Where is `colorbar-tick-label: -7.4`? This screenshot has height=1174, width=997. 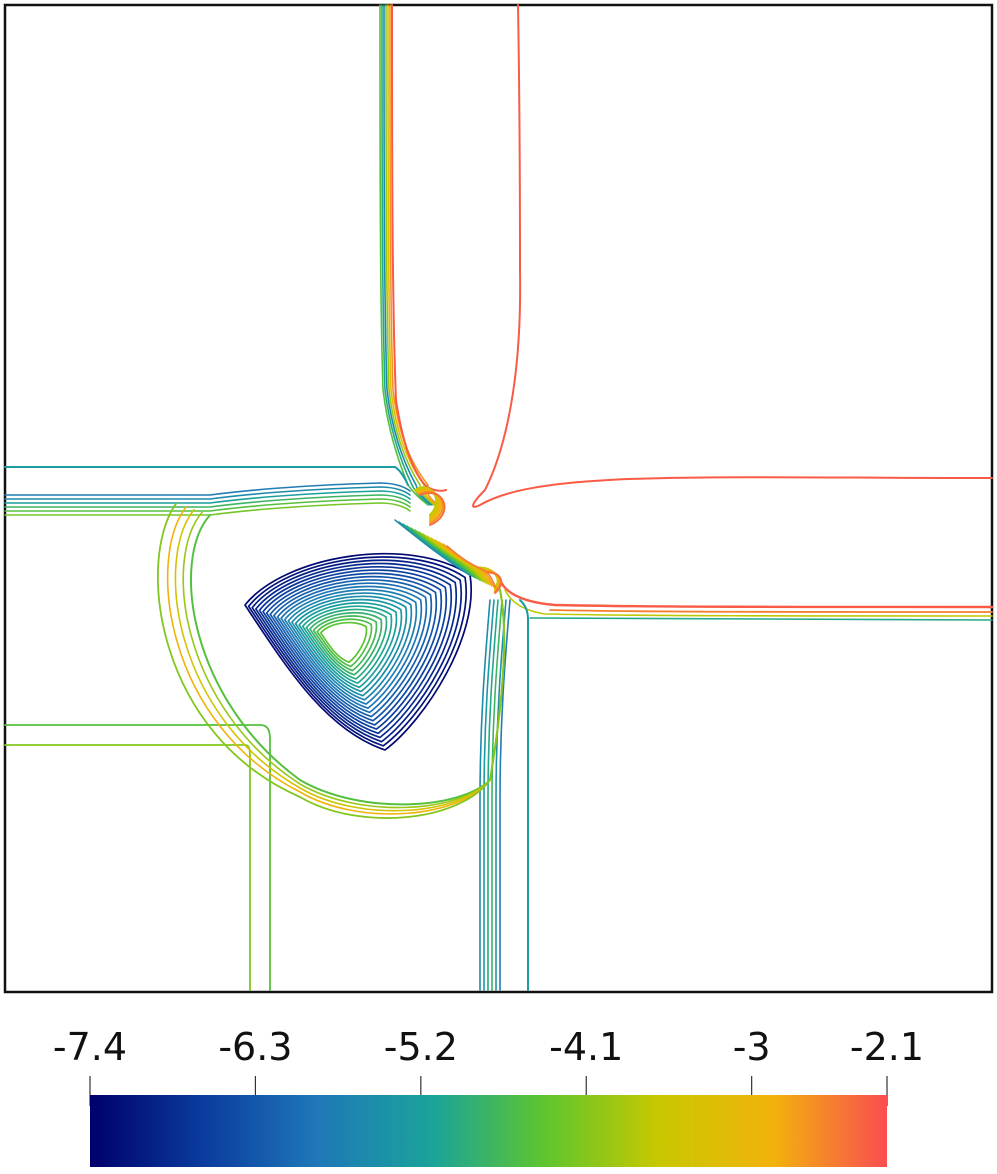 colorbar-tick-label: -7.4 is located at coordinates (90, 1047).